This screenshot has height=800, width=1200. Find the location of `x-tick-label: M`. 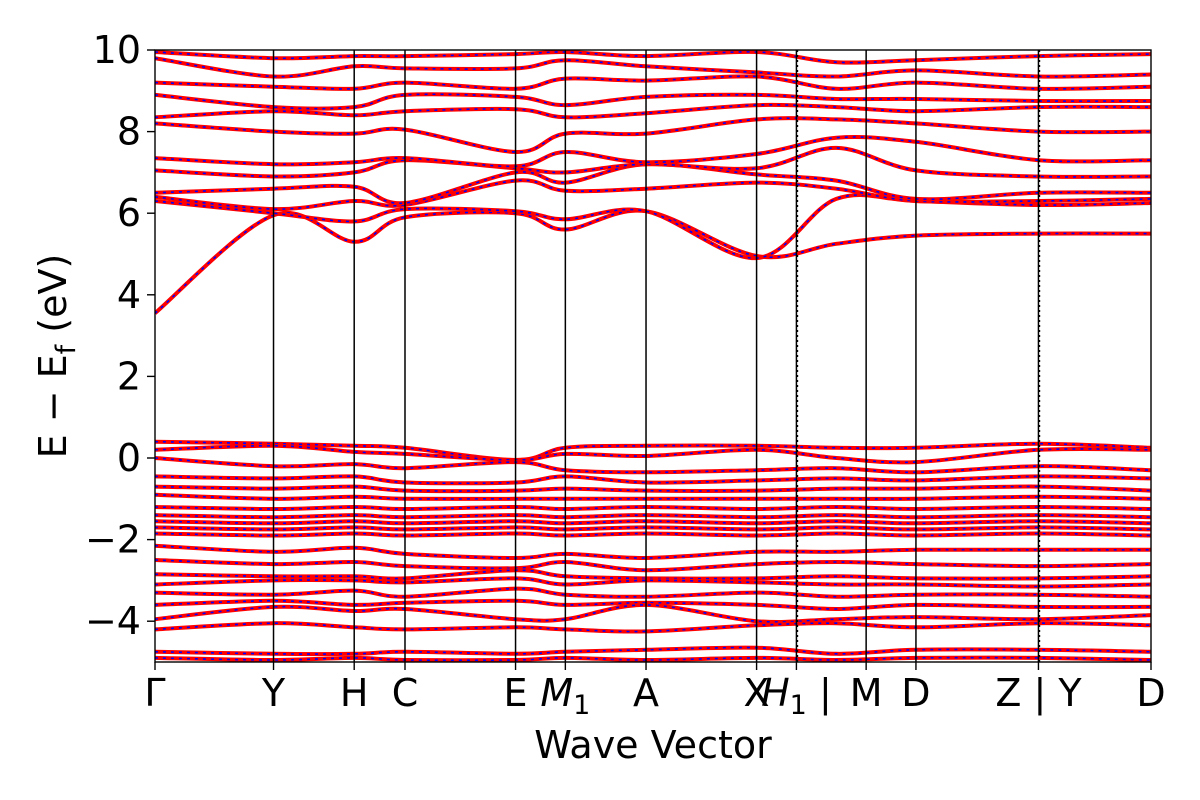

x-tick-label: M is located at coordinates (866, 693).